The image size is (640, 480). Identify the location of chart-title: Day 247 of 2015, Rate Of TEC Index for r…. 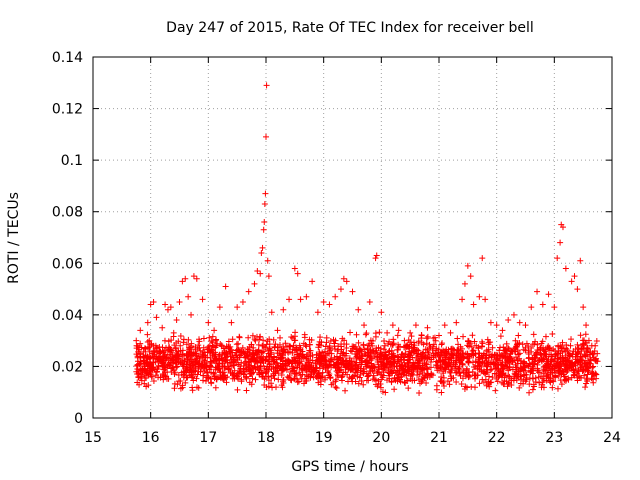
(350, 28).